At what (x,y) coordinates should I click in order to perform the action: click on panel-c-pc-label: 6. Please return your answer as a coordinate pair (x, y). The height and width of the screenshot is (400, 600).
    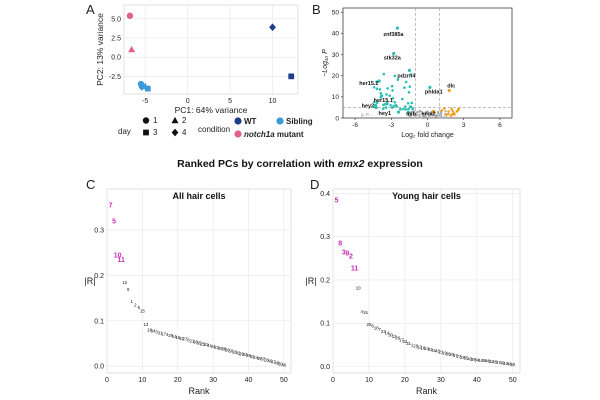
    Looking at the image, I should click on (139, 307).